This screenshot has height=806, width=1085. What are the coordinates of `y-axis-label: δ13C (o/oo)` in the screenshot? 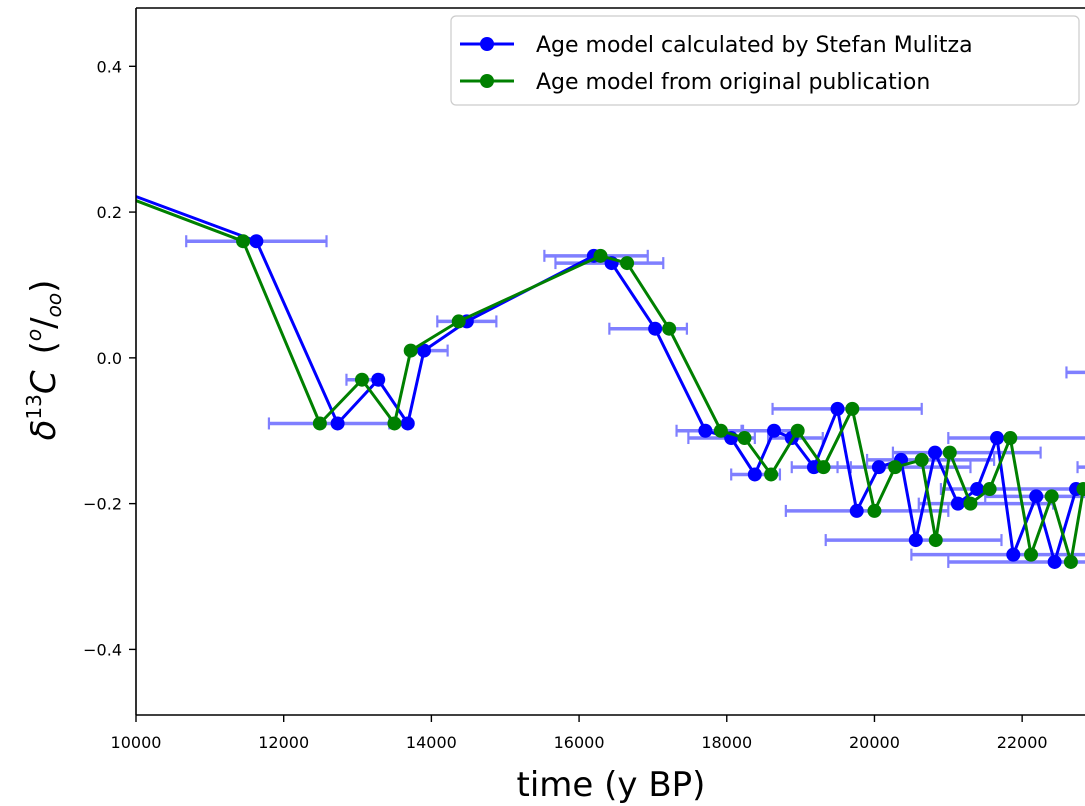 It's located at (44, 360).